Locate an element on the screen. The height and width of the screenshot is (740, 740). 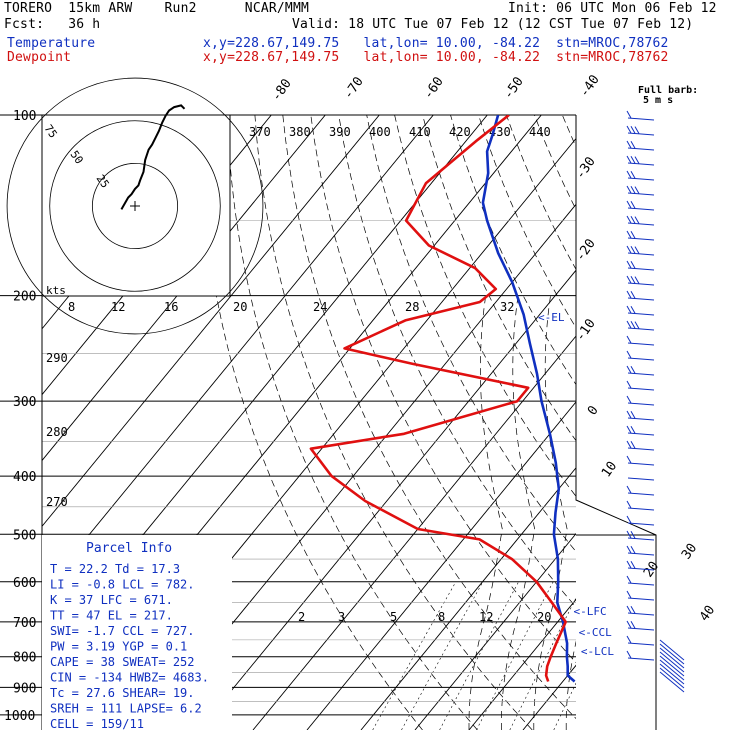
isotherm-line is located at coordinates (522, 664).